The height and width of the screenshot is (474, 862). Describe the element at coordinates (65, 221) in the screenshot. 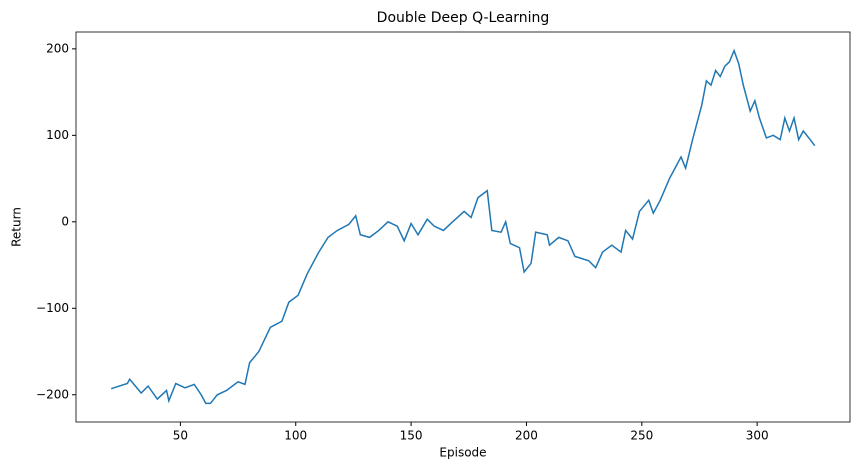

I see `y-tick-label: 0` at that location.